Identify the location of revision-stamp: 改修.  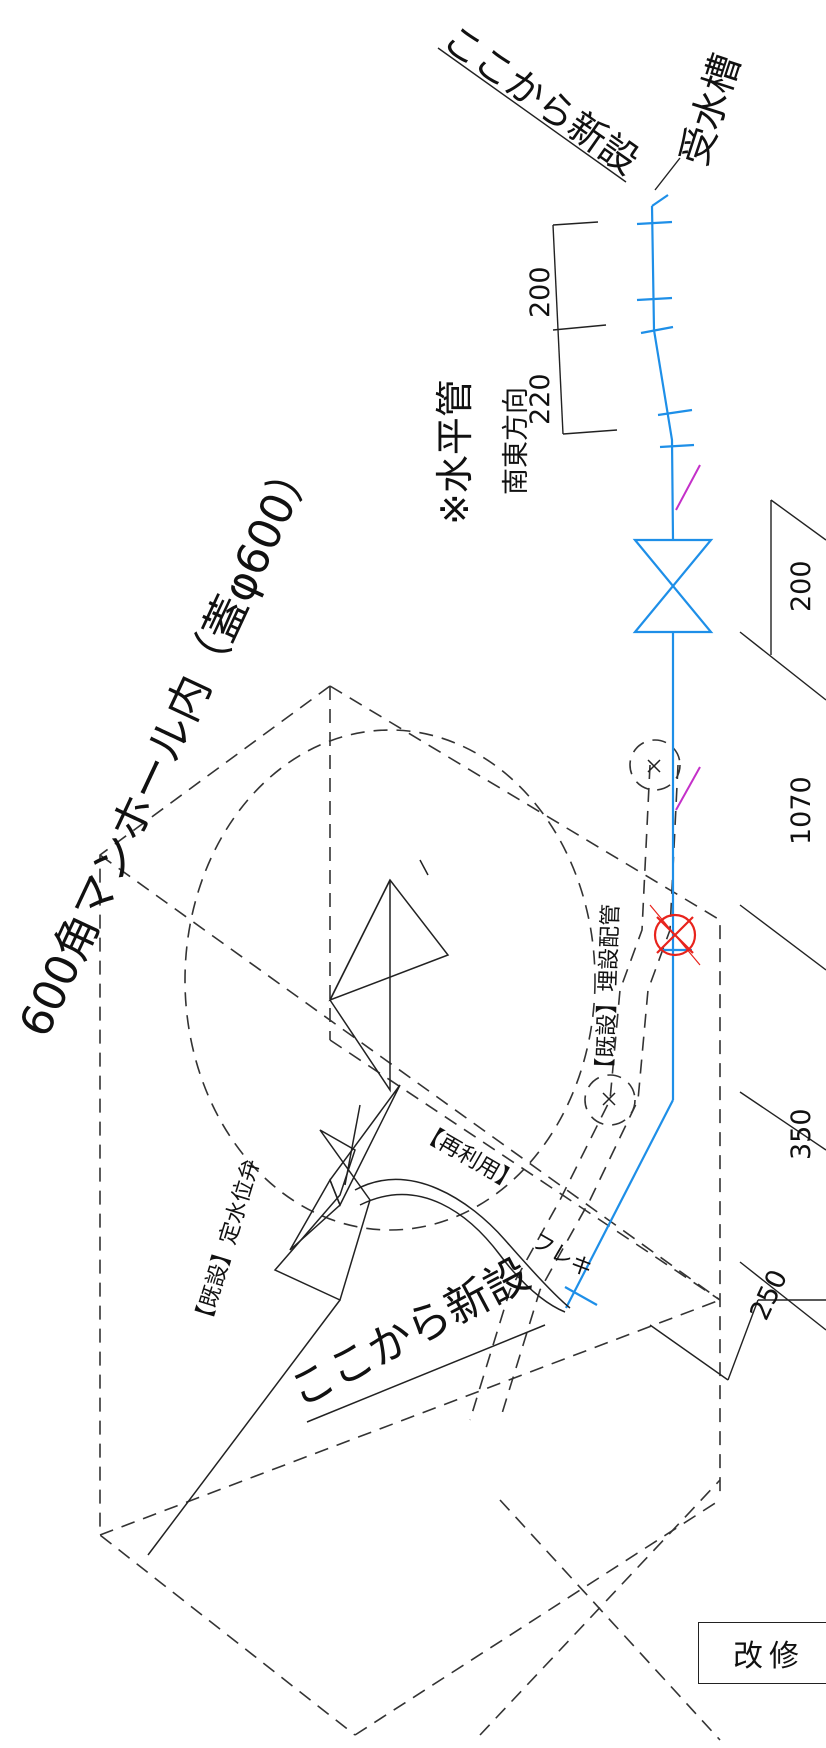
(762, 1653).